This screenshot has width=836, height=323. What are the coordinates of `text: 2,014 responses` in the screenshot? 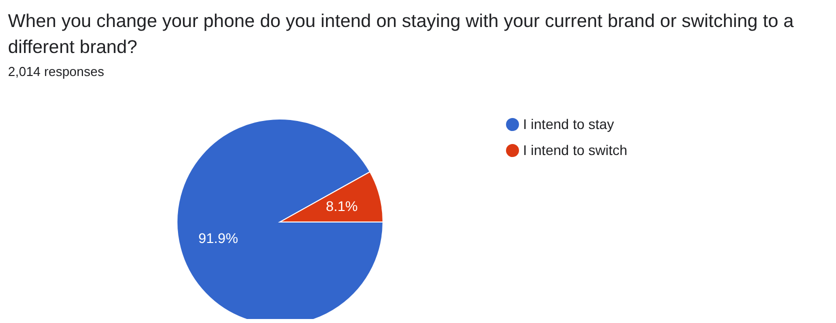 It's located at (57, 71).